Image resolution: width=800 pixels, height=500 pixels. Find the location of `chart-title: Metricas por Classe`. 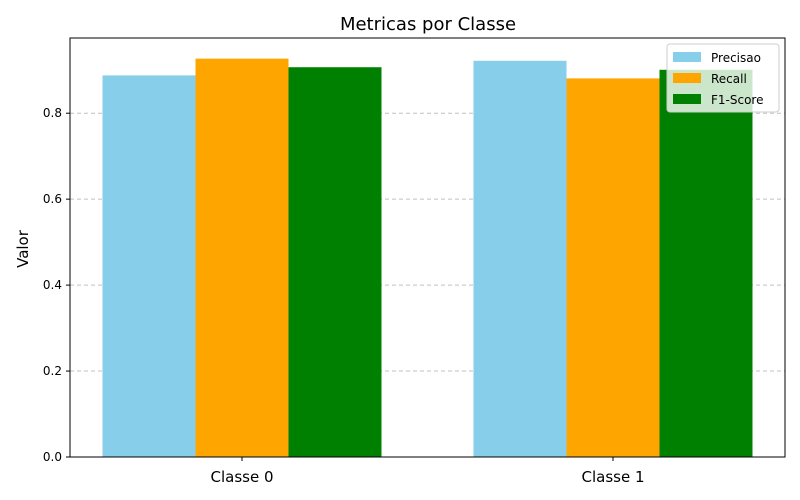

chart-title: Metricas por Classe is located at coordinates (428, 24).